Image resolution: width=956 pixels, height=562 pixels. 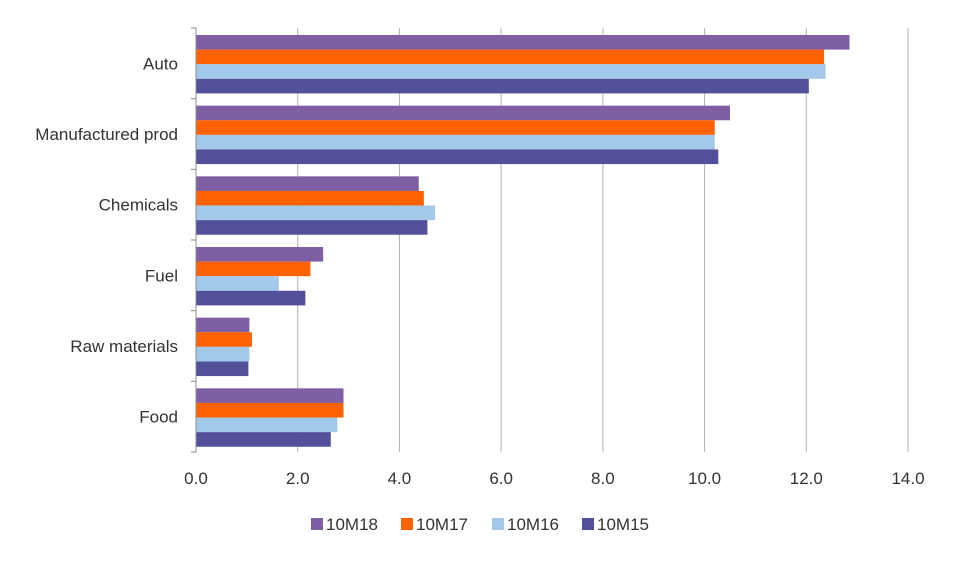 What do you see at coordinates (237, 283) in the screenshot?
I see `bar-10m16-fuel` at bounding box center [237, 283].